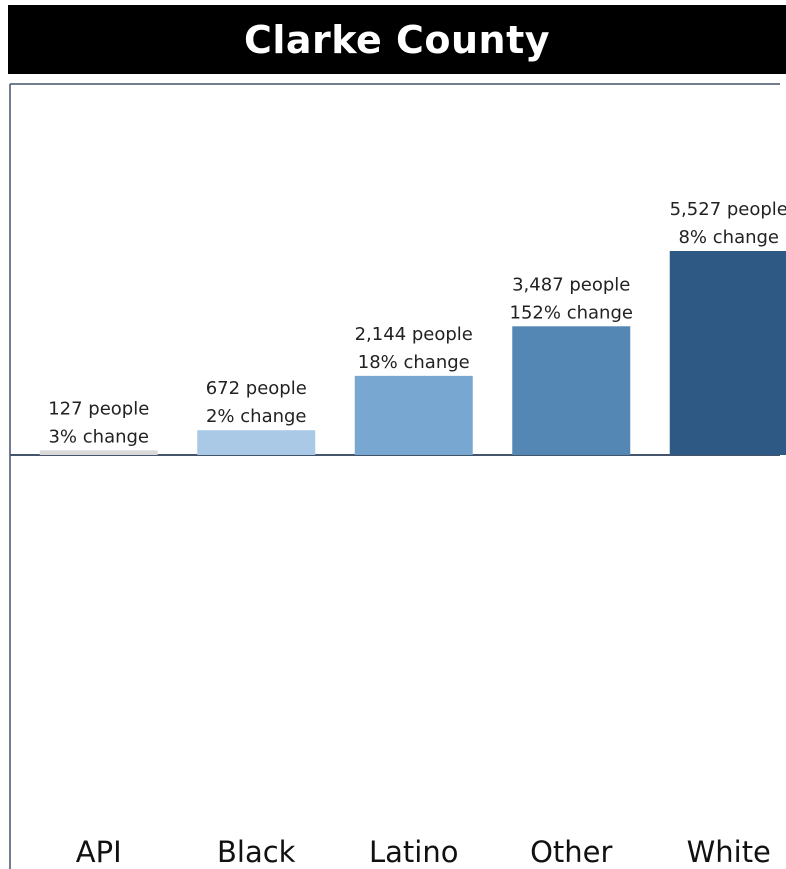 This screenshot has width=786, height=869. What do you see at coordinates (256, 442) in the screenshot?
I see `bar-black` at bounding box center [256, 442].